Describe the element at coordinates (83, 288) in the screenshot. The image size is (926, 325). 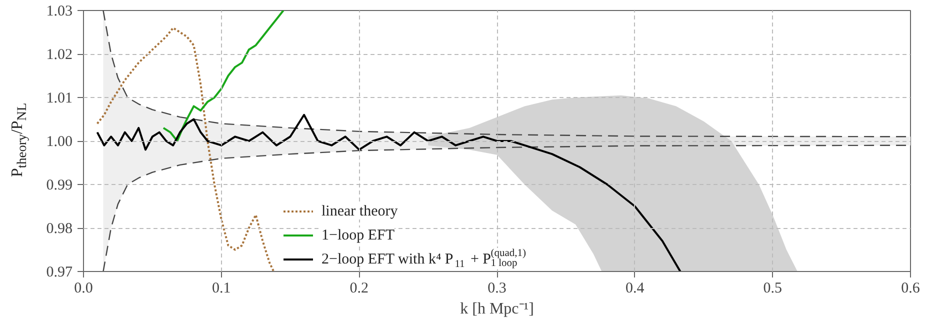
I see `x-tick-label: 0.0` at that location.